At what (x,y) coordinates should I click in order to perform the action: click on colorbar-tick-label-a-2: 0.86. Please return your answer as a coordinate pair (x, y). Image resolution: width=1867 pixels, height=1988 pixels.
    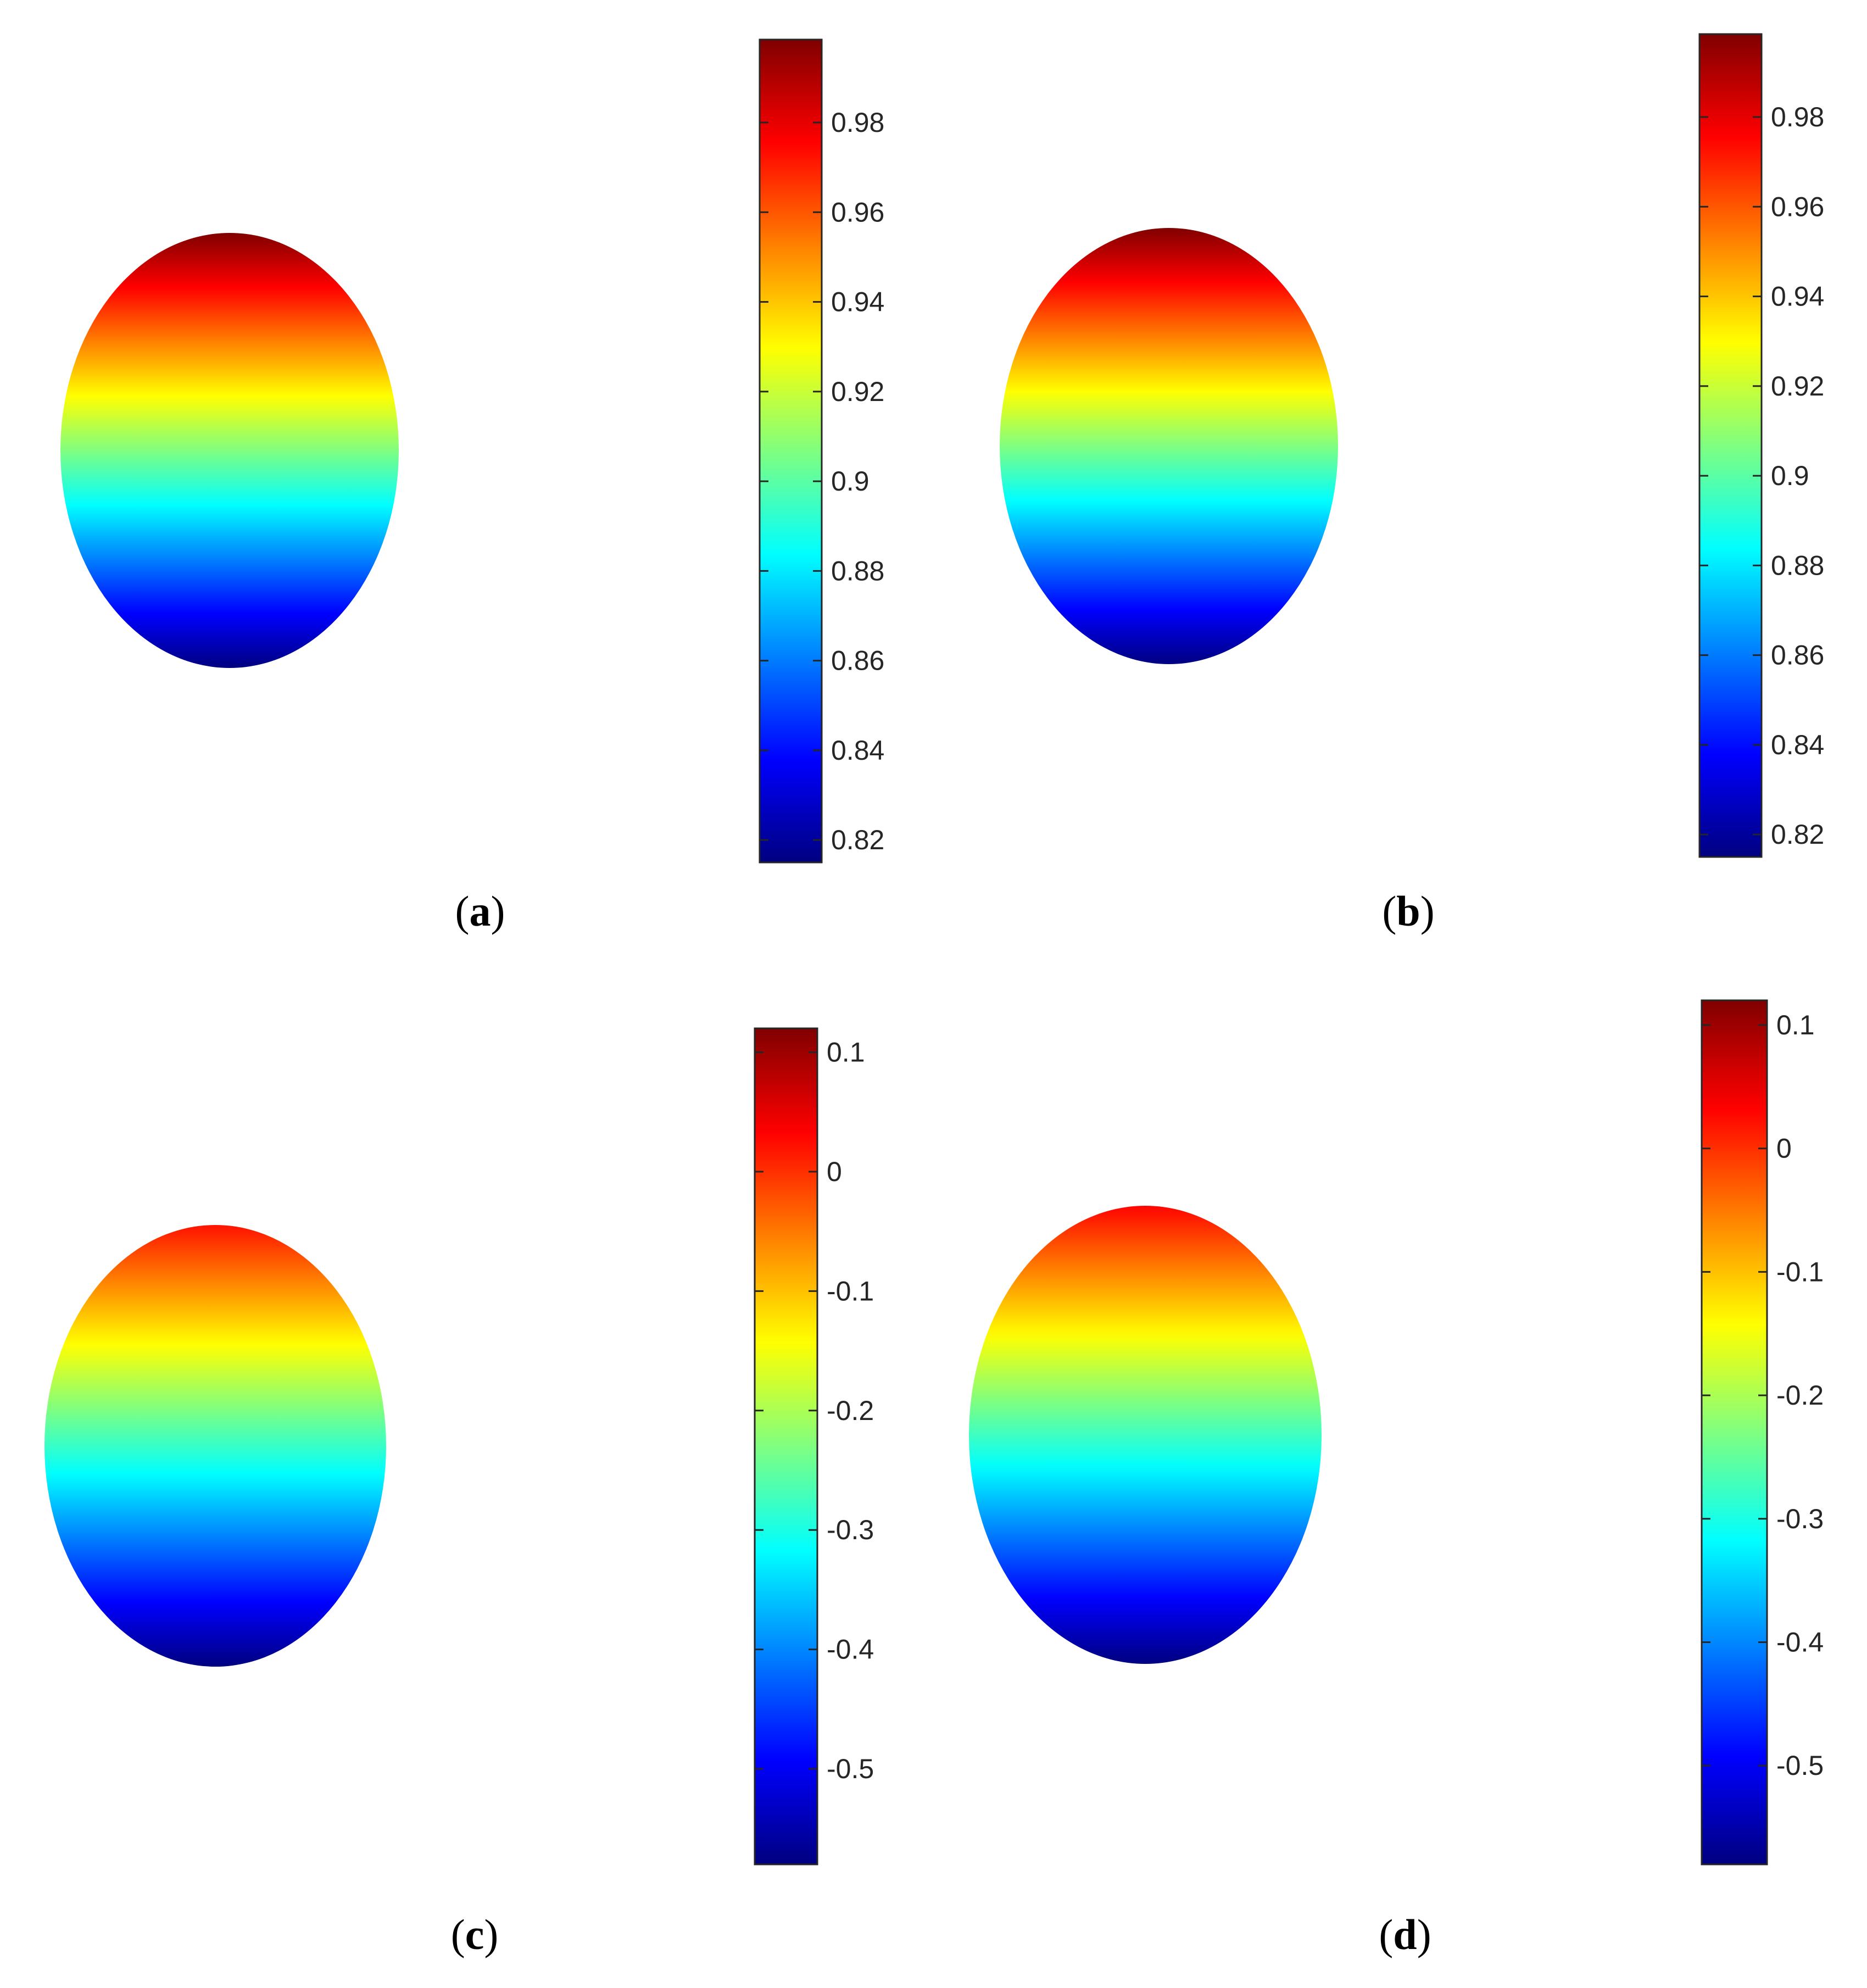
    Looking at the image, I should click on (857, 661).